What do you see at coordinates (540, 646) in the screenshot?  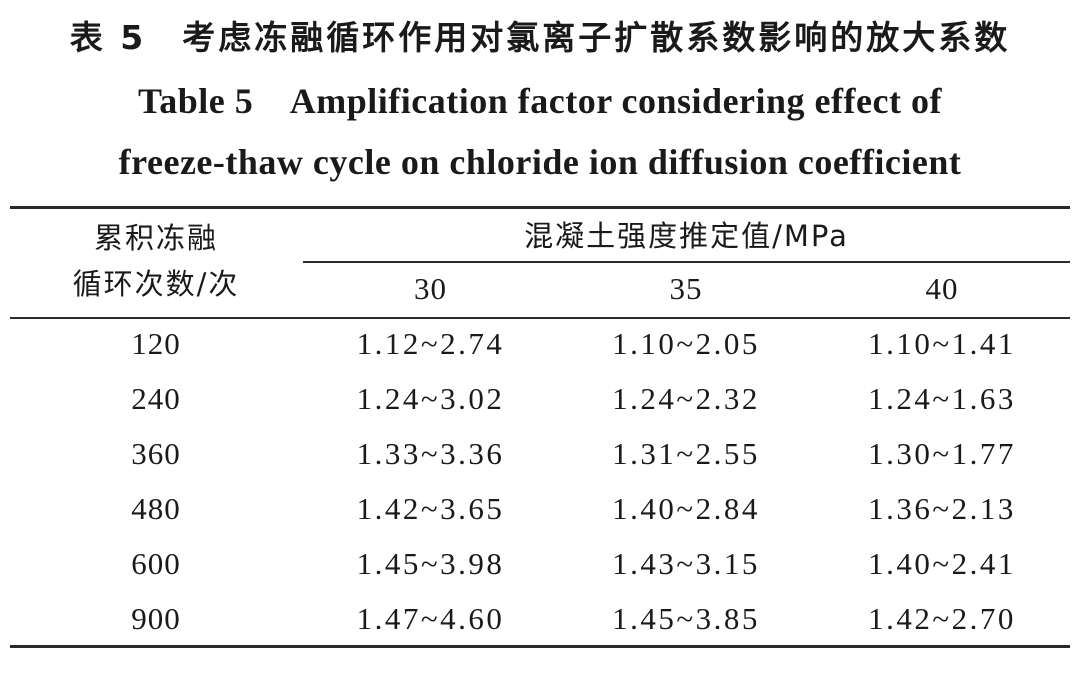 I see `table-bottom-rule` at bounding box center [540, 646].